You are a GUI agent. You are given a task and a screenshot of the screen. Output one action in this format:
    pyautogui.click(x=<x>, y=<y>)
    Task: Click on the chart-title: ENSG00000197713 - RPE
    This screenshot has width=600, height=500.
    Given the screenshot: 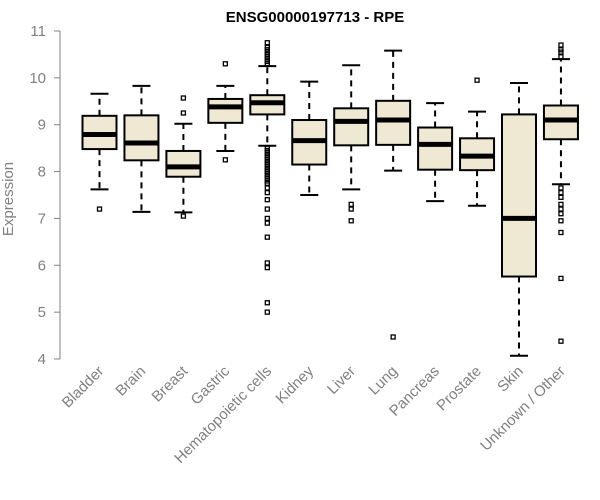 What is the action you would take?
    pyautogui.click(x=315, y=17)
    